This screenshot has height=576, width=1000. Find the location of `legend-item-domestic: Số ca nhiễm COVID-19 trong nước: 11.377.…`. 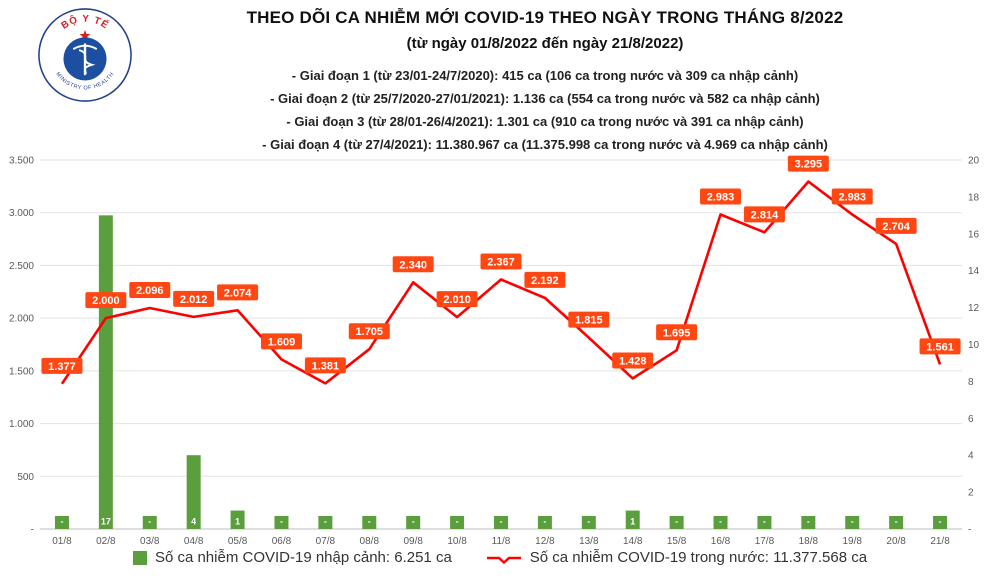

legend-item-domestic: Số ca nhiễm COVID-19 trong nước: 11.377.… is located at coordinates (676, 557).